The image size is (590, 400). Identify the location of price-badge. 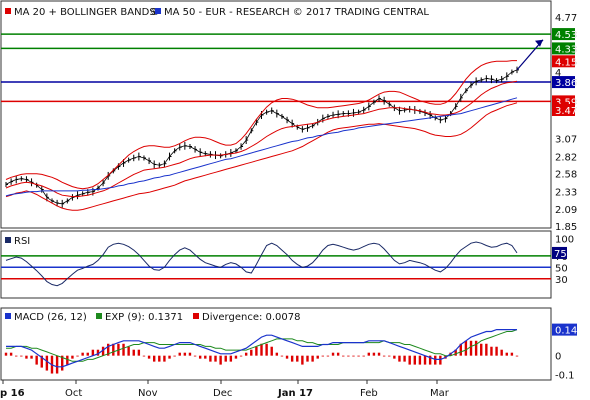
(563, 61).